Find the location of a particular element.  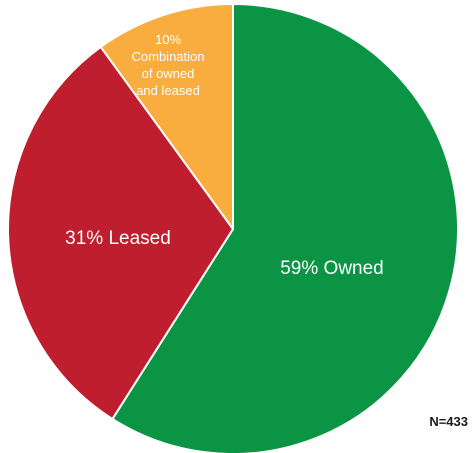

slice-label-owned: 59% Owned is located at coordinates (332, 268).